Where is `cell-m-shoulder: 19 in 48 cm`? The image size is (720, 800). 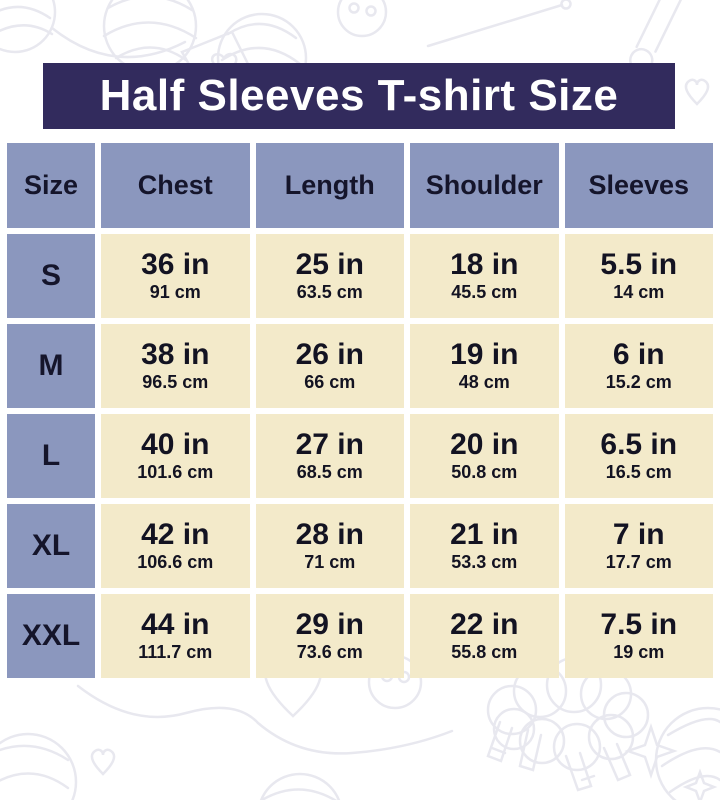 cell-m-shoulder: 19 in 48 cm is located at coordinates (484, 366).